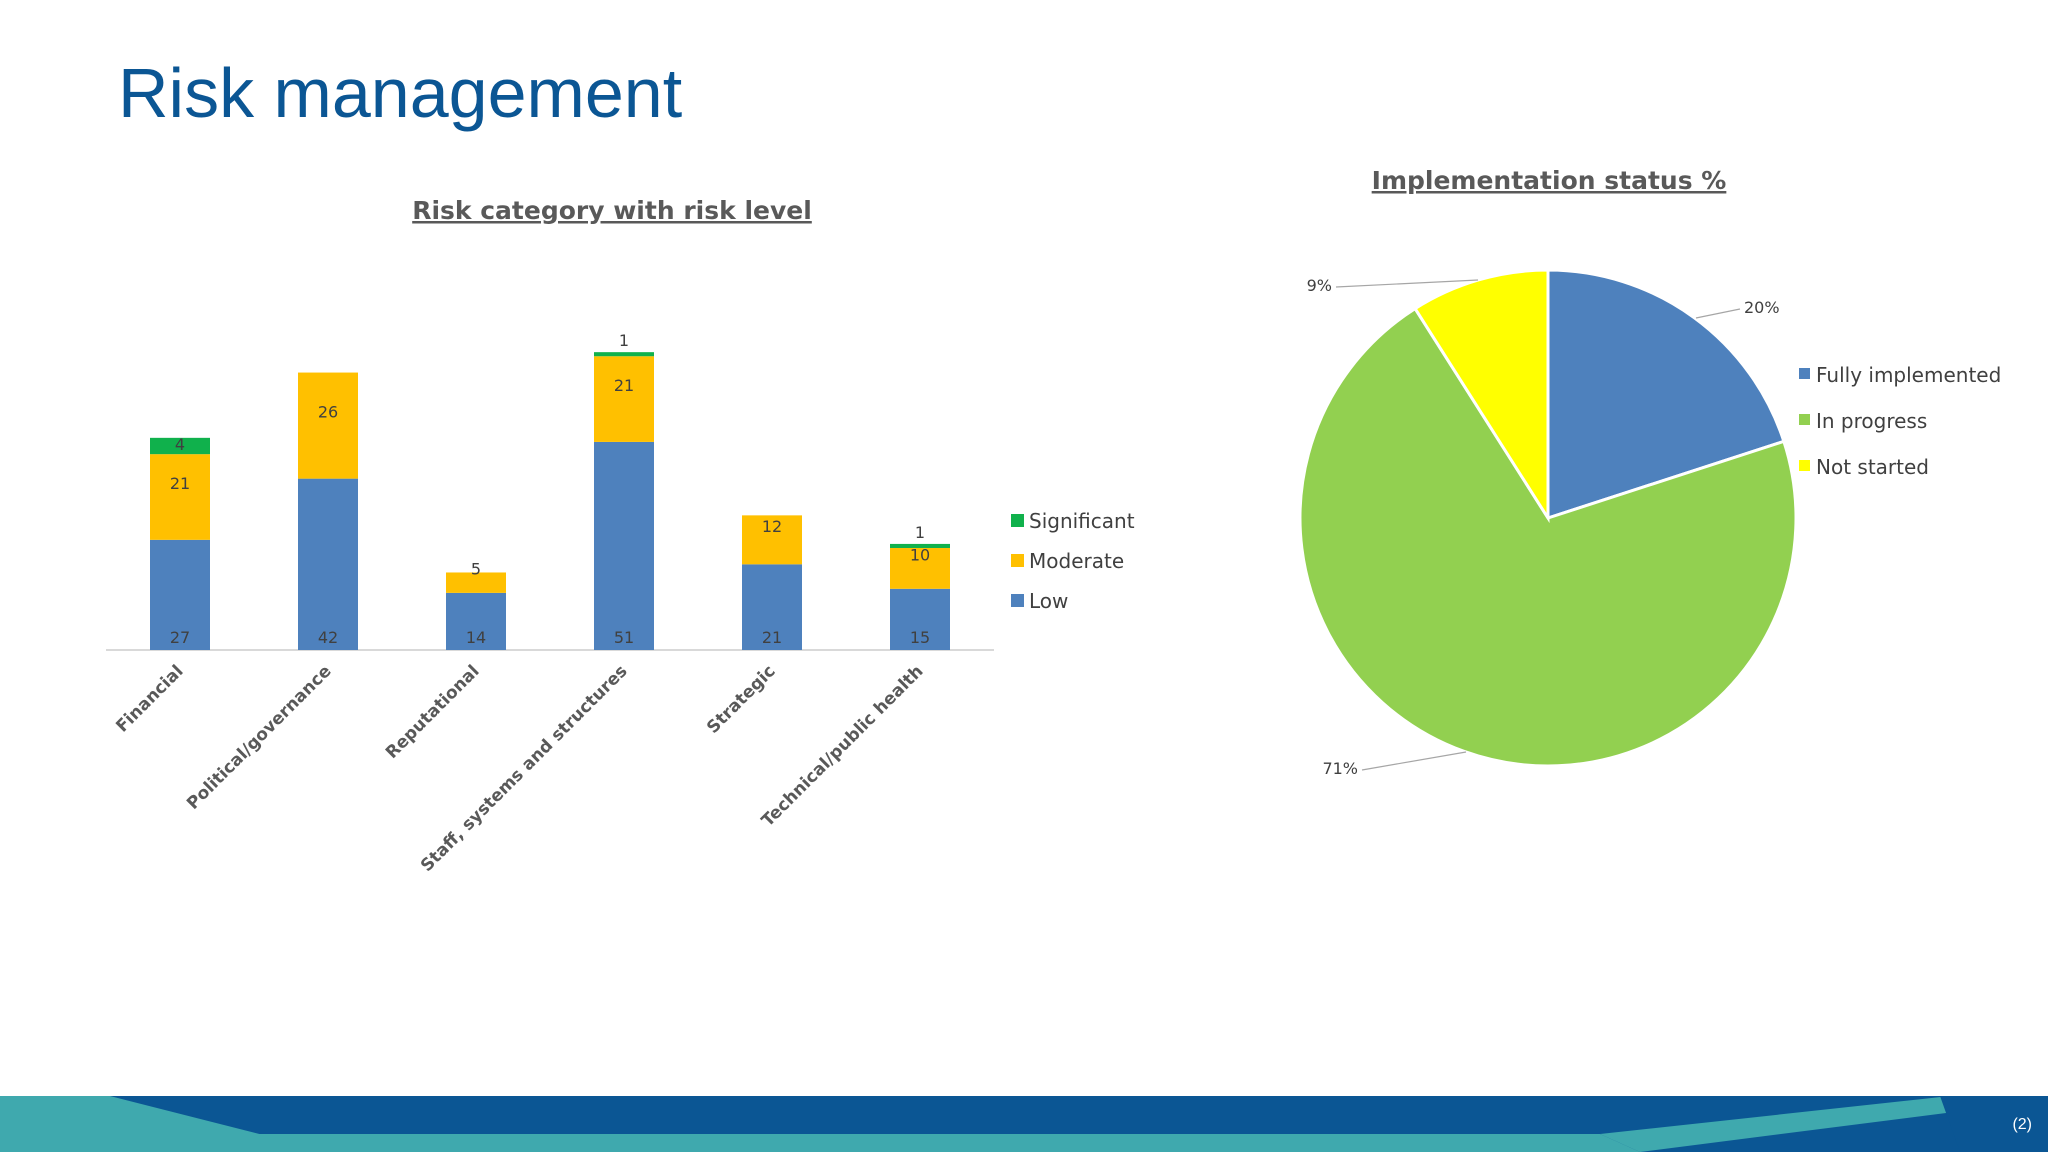 The image size is (2048, 1152). I want to click on page-number: (2), so click(2022, 1124).